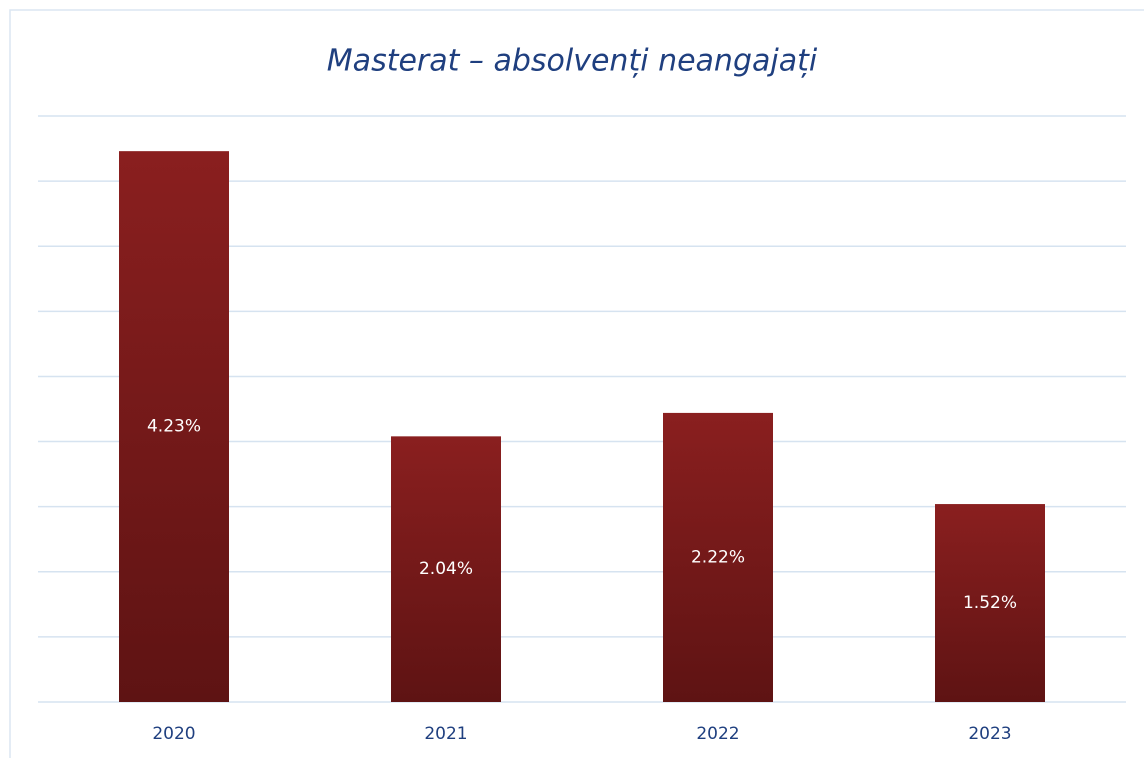 This screenshot has width=1144, height=758. Describe the element at coordinates (572, 61) in the screenshot. I see `chart-title: Masterat – absolvenți neangajați` at that location.